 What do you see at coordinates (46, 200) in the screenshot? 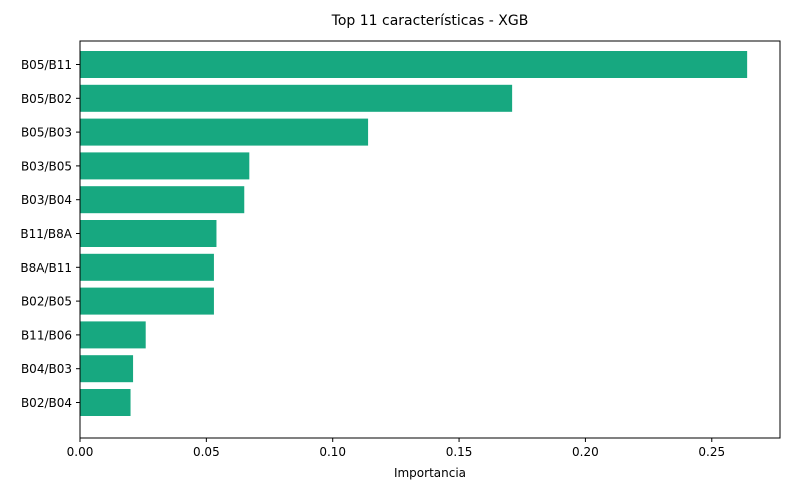
I see `y-tick-label: B03/B04` at bounding box center [46, 200].